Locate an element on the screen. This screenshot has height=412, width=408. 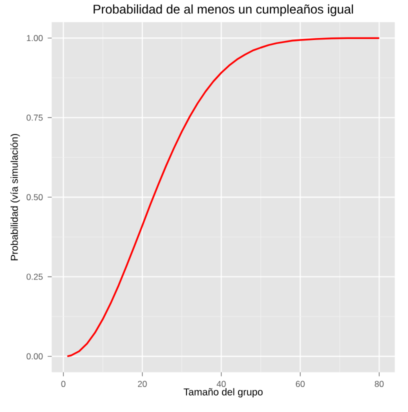
y-tick-label: 0.00 is located at coordinates (34, 356).